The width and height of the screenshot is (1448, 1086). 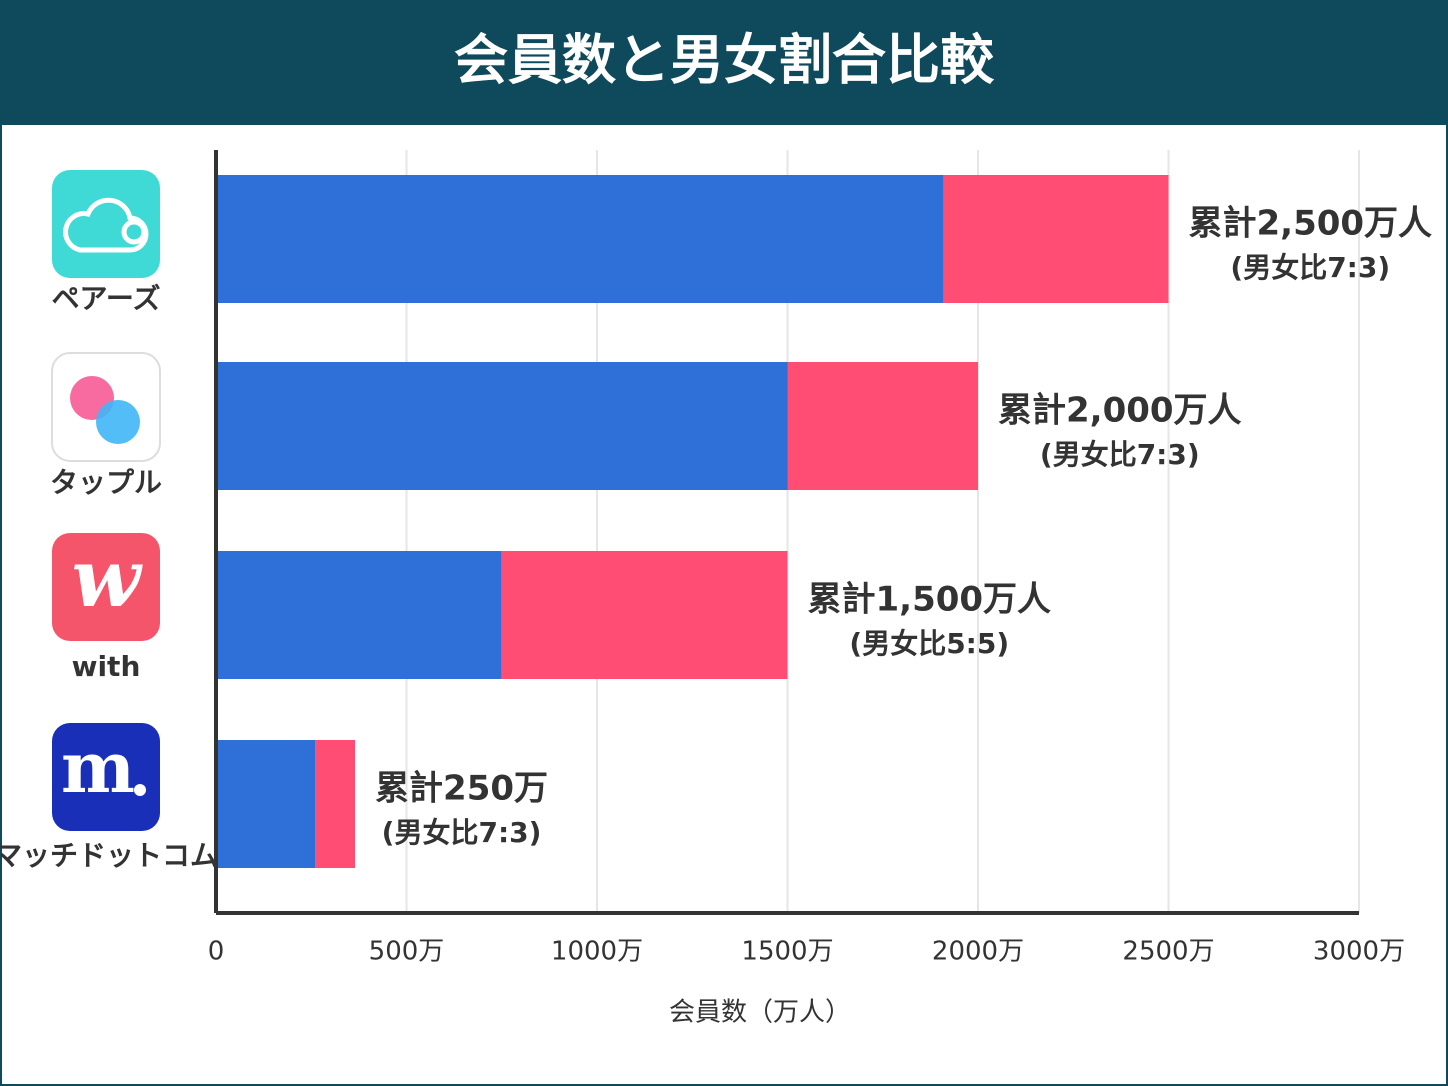 I want to click on total-label: 累計1,500万人, so click(x=930, y=600).